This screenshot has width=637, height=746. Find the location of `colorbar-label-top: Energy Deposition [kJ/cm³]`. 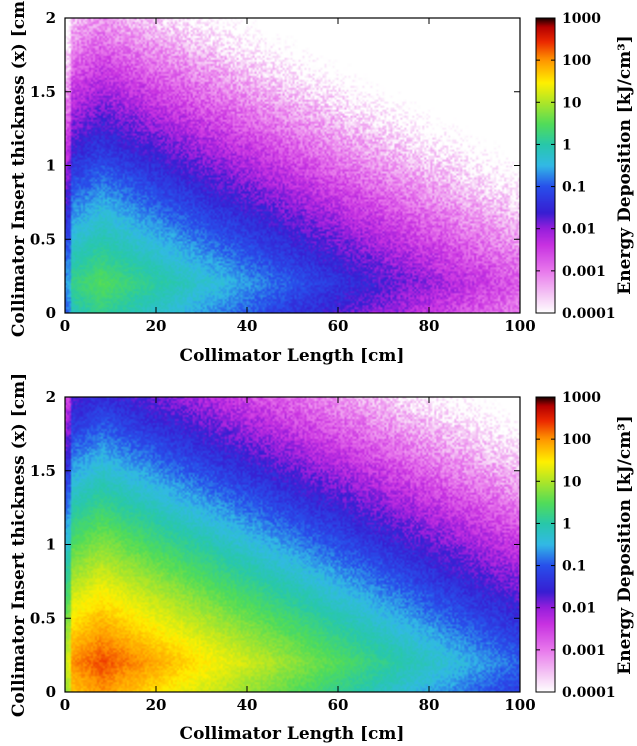

colorbar-label-top: Energy Deposition [kJ/cm³] is located at coordinates (625, 164).